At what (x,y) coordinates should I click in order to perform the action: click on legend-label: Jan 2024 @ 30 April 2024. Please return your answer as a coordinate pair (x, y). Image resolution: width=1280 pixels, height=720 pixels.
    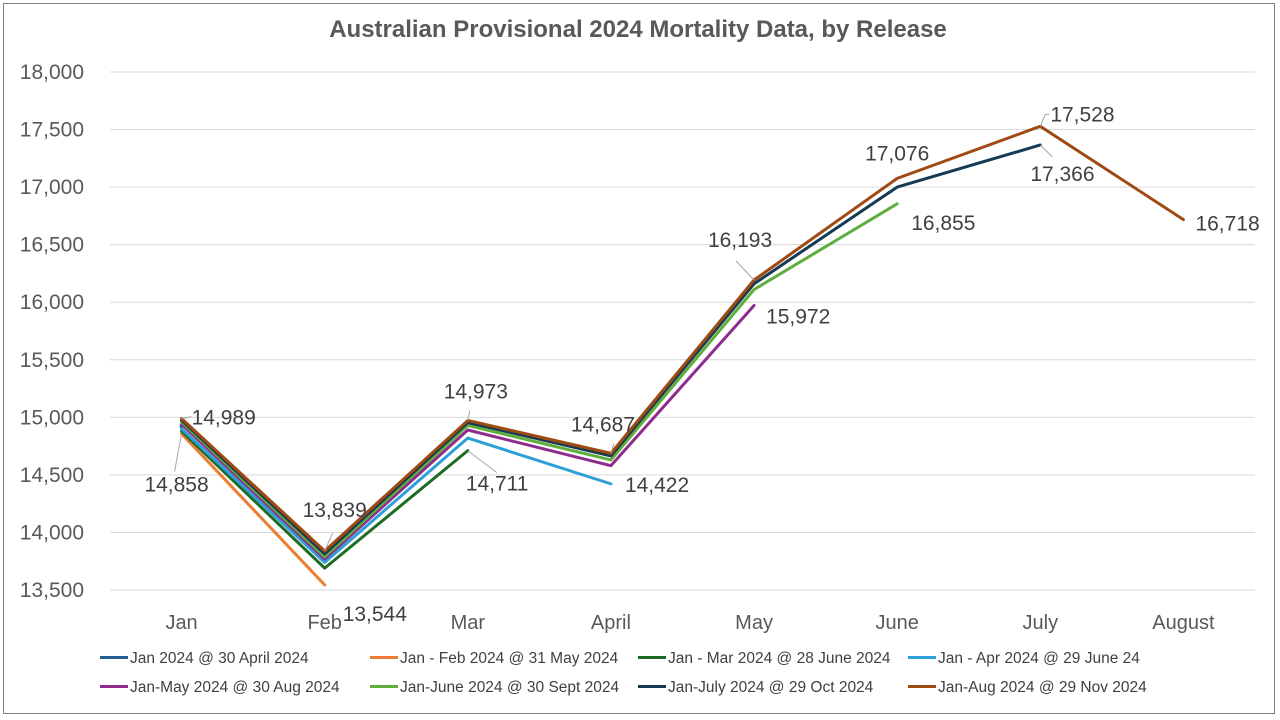
    Looking at the image, I should click on (219, 658).